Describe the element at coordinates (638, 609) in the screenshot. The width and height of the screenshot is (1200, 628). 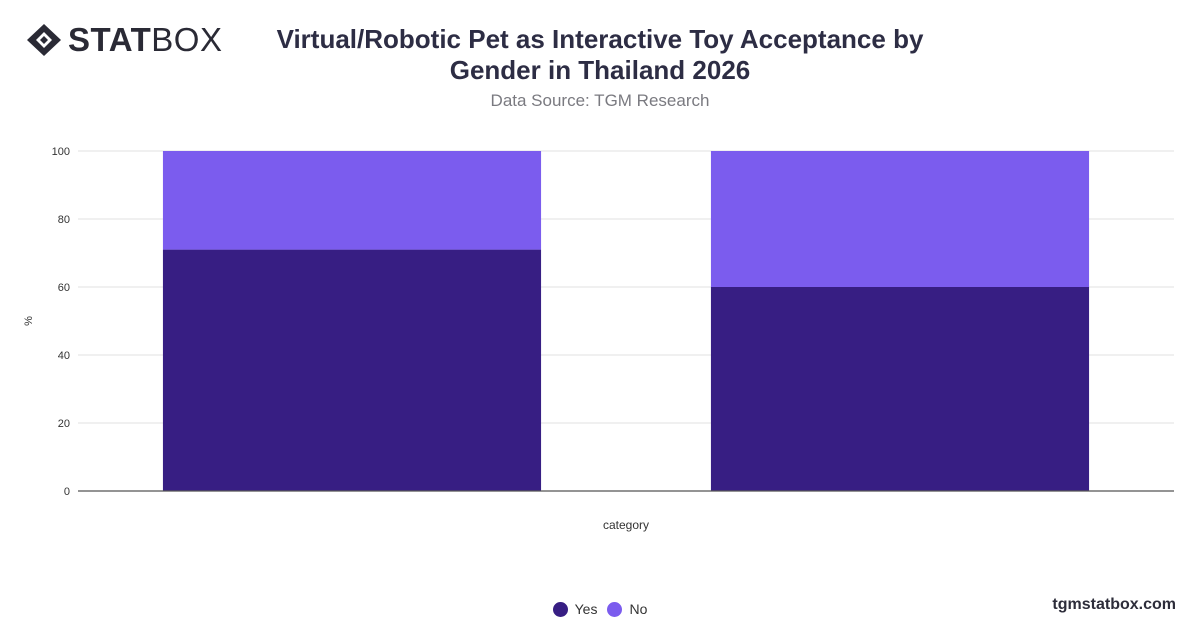
I see `legend-label-no: No` at that location.